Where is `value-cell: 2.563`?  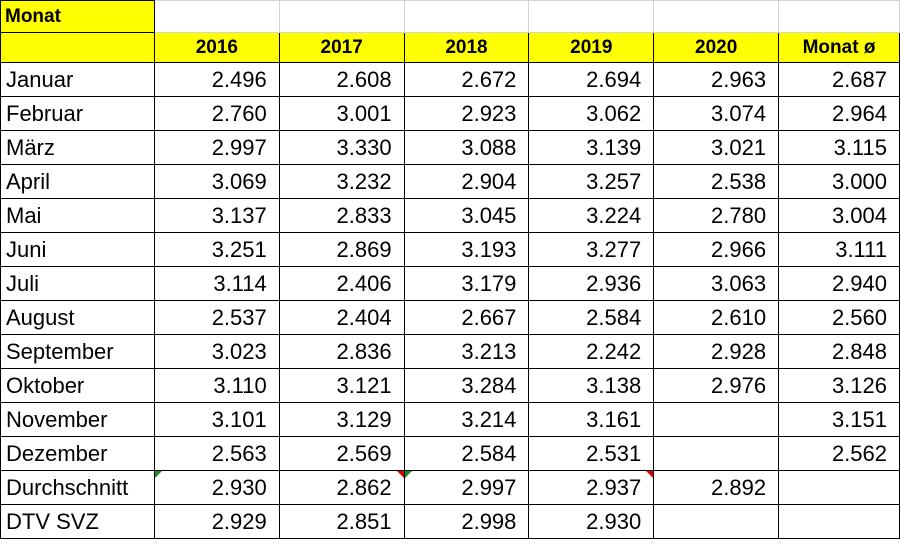 value-cell: 2.563 is located at coordinates (216, 453).